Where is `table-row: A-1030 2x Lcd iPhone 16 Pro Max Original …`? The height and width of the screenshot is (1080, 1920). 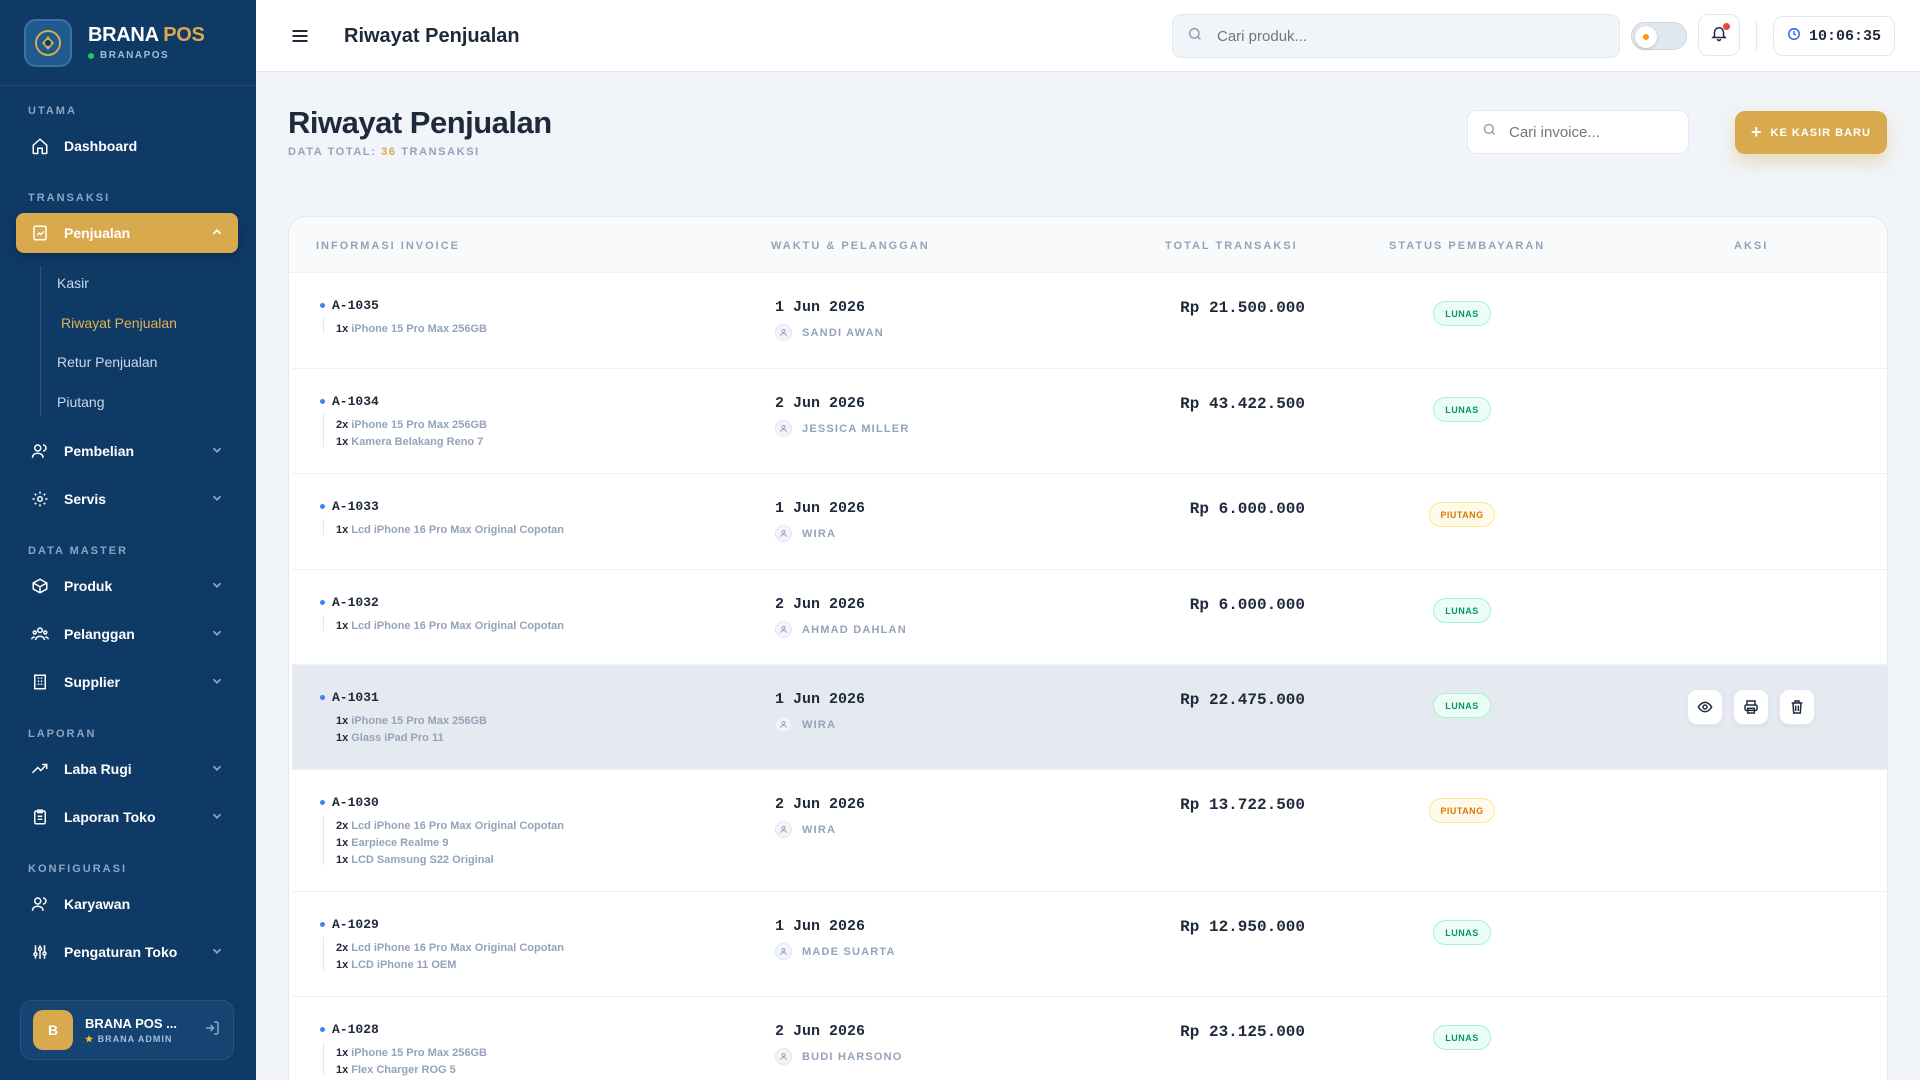
table-row: A-1030 2x Lcd iPhone 16 Pro Max Original … is located at coordinates (1089, 831).